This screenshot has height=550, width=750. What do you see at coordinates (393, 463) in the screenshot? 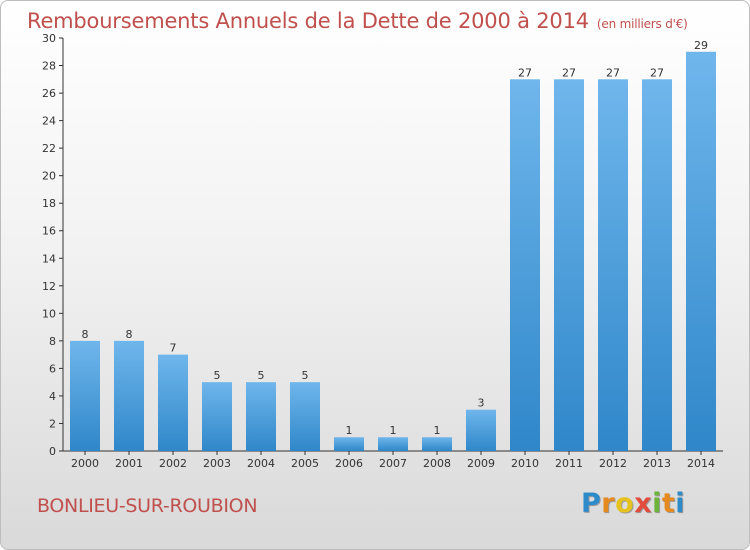
I see `x-tick-label: 2007` at bounding box center [393, 463].